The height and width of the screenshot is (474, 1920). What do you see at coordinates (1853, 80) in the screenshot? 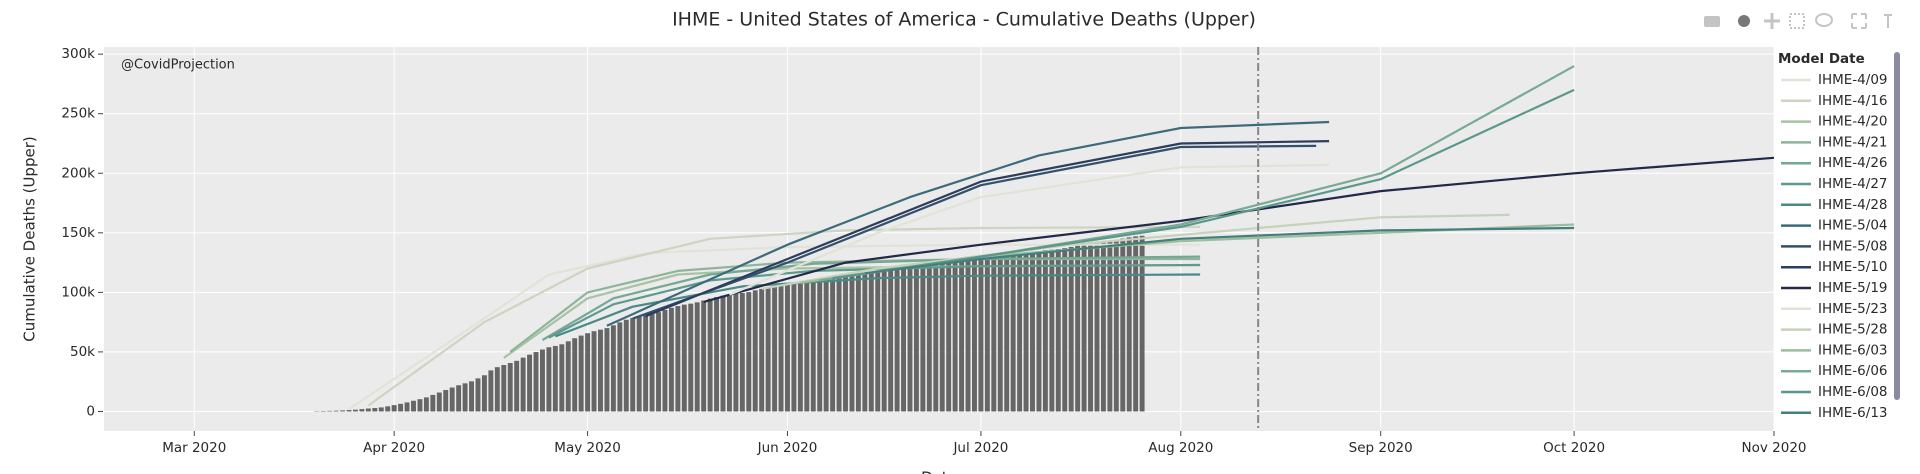
I see `legend-label: IHME-4/09` at bounding box center [1853, 80].